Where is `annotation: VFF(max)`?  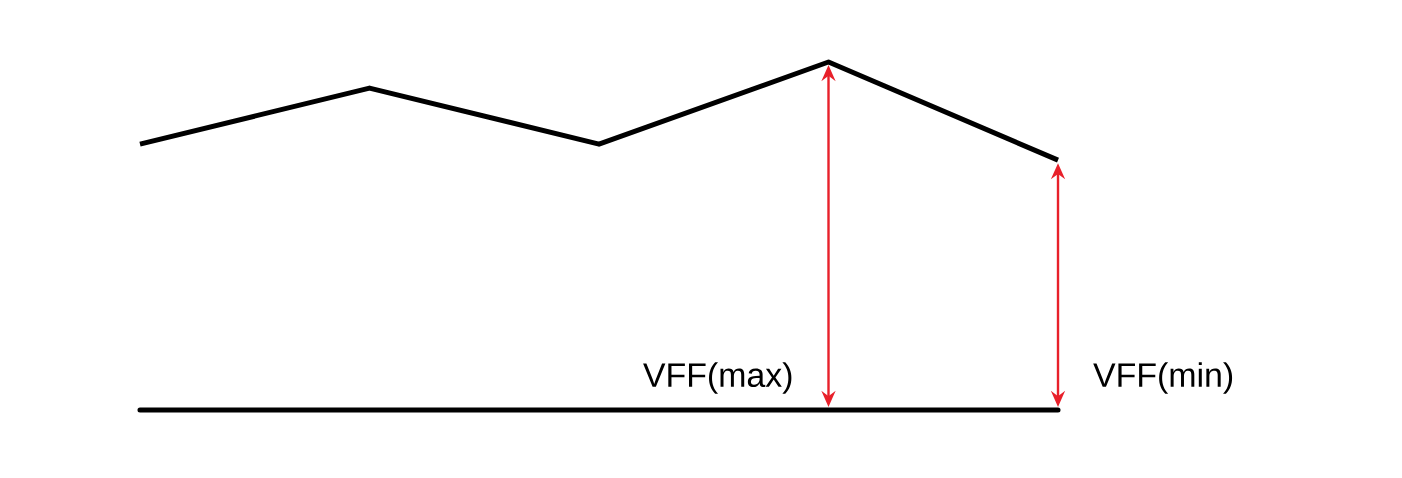
annotation: VFF(max) is located at coordinates (717, 378).